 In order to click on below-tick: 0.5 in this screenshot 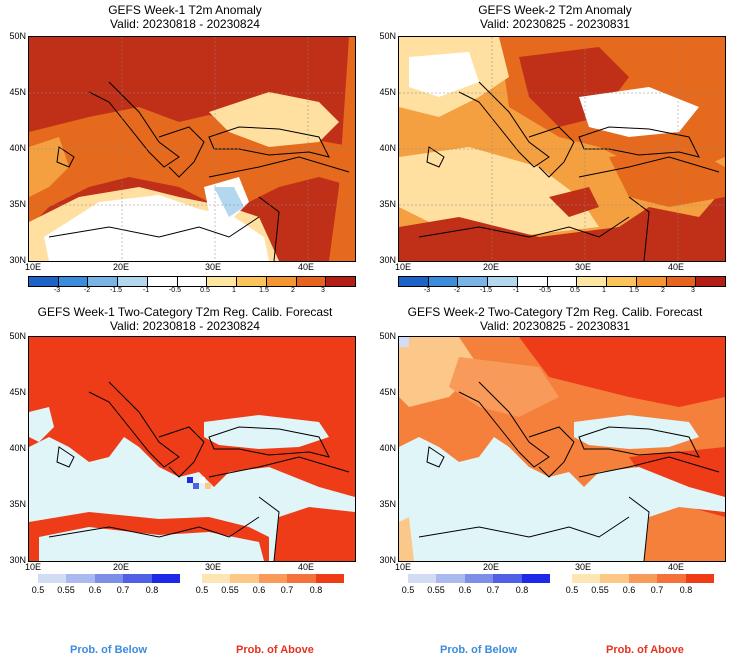, I will do `click(38, 590)`.